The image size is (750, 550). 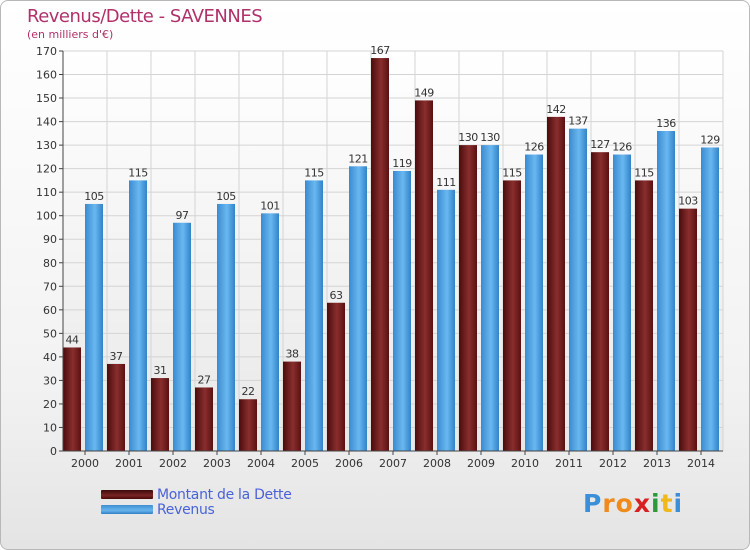 What do you see at coordinates (46, 145) in the screenshot?
I see `y-tick-label: 130` at bounding box center [46, 145].